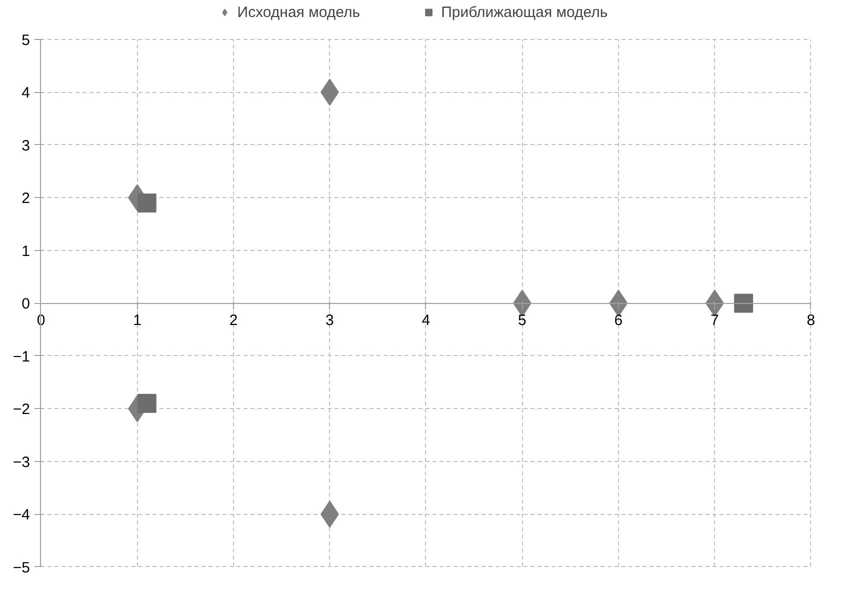 This screenshot has height=593, width=866. What do you see at coordinates (21, 515) in the screenshot?
I see `y-tick-label: −4` at bounding box center [21, 515].